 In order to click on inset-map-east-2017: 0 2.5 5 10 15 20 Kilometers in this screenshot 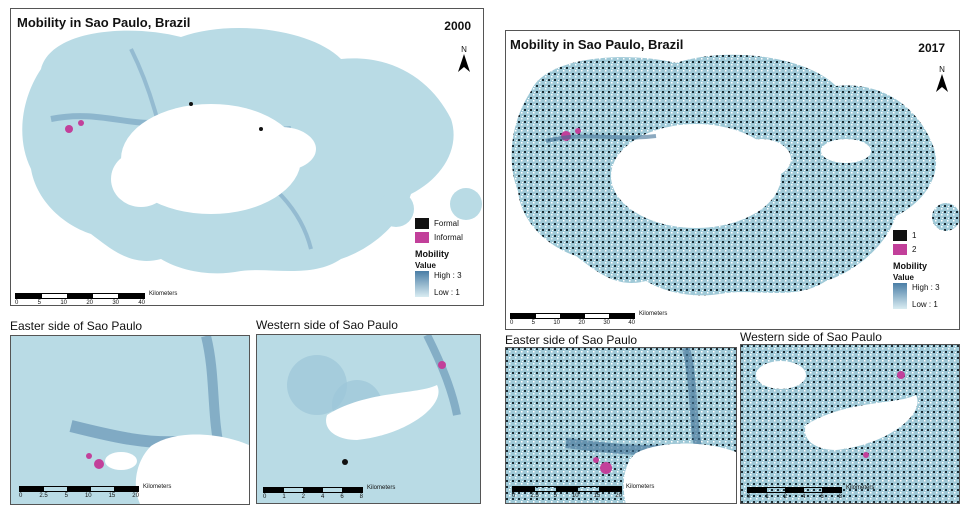, I will do `click(621, 425)`.